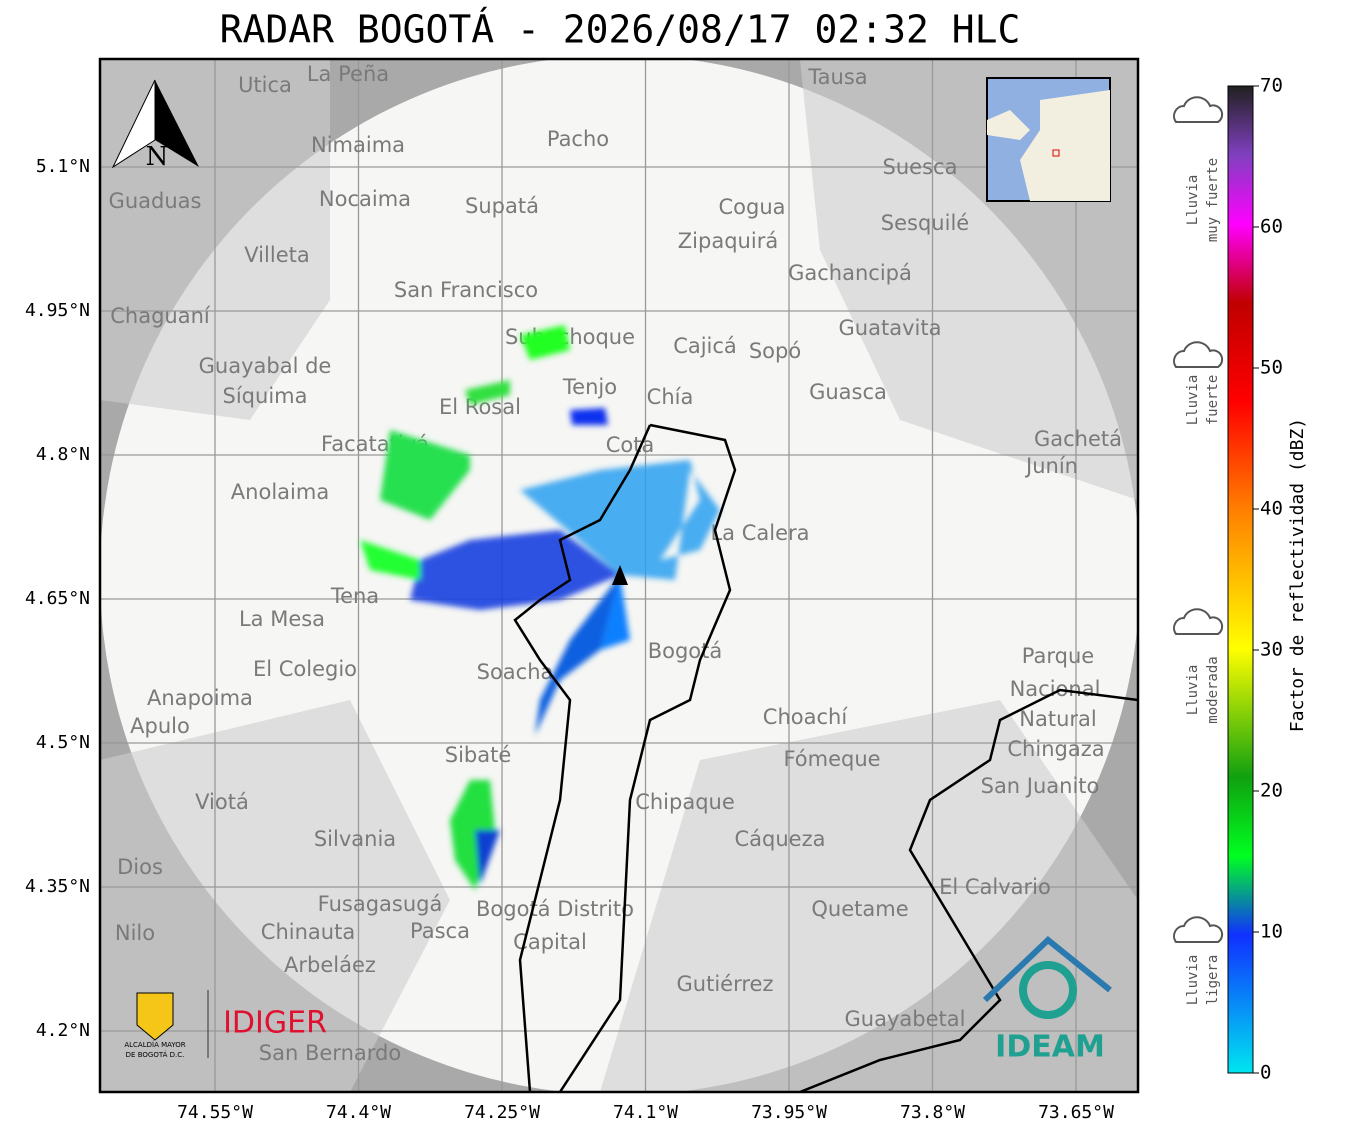  Describe the element at coordinates (354, 596) in the screenshot. I see `place-label: Tena` at that location.